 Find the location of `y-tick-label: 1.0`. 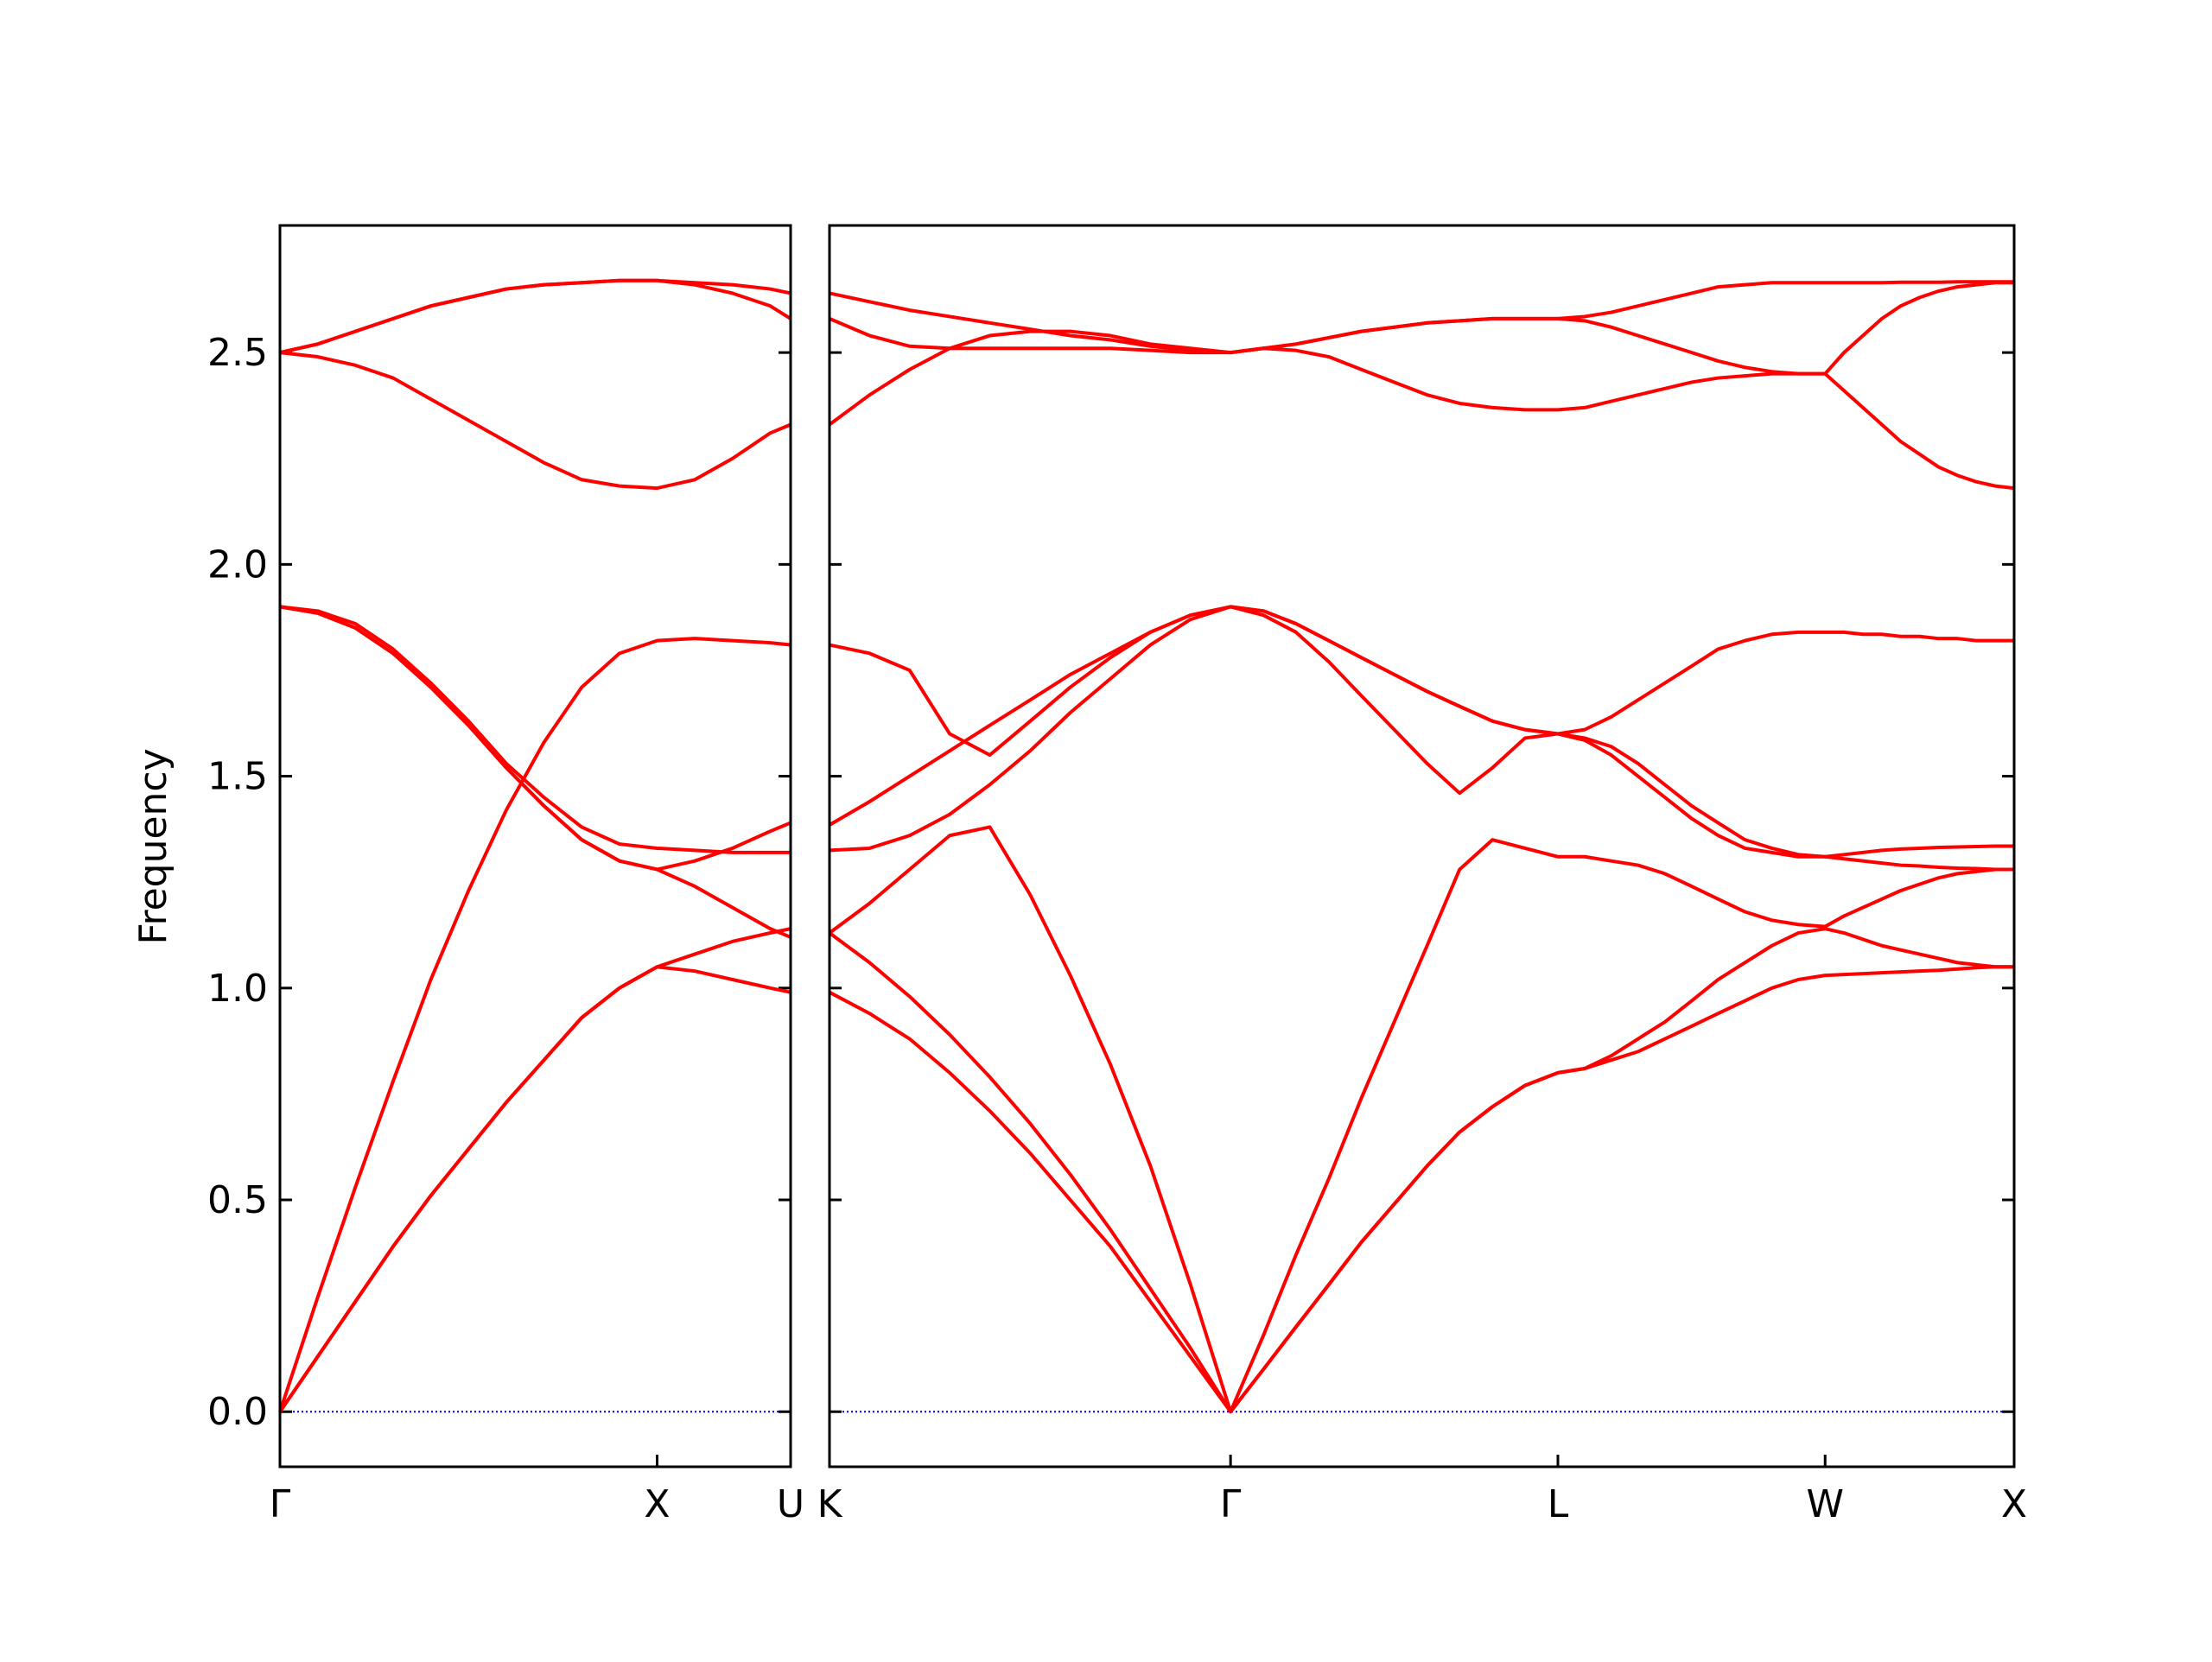

y-tick-label: 1.0 is located at coordinates (237, 989).